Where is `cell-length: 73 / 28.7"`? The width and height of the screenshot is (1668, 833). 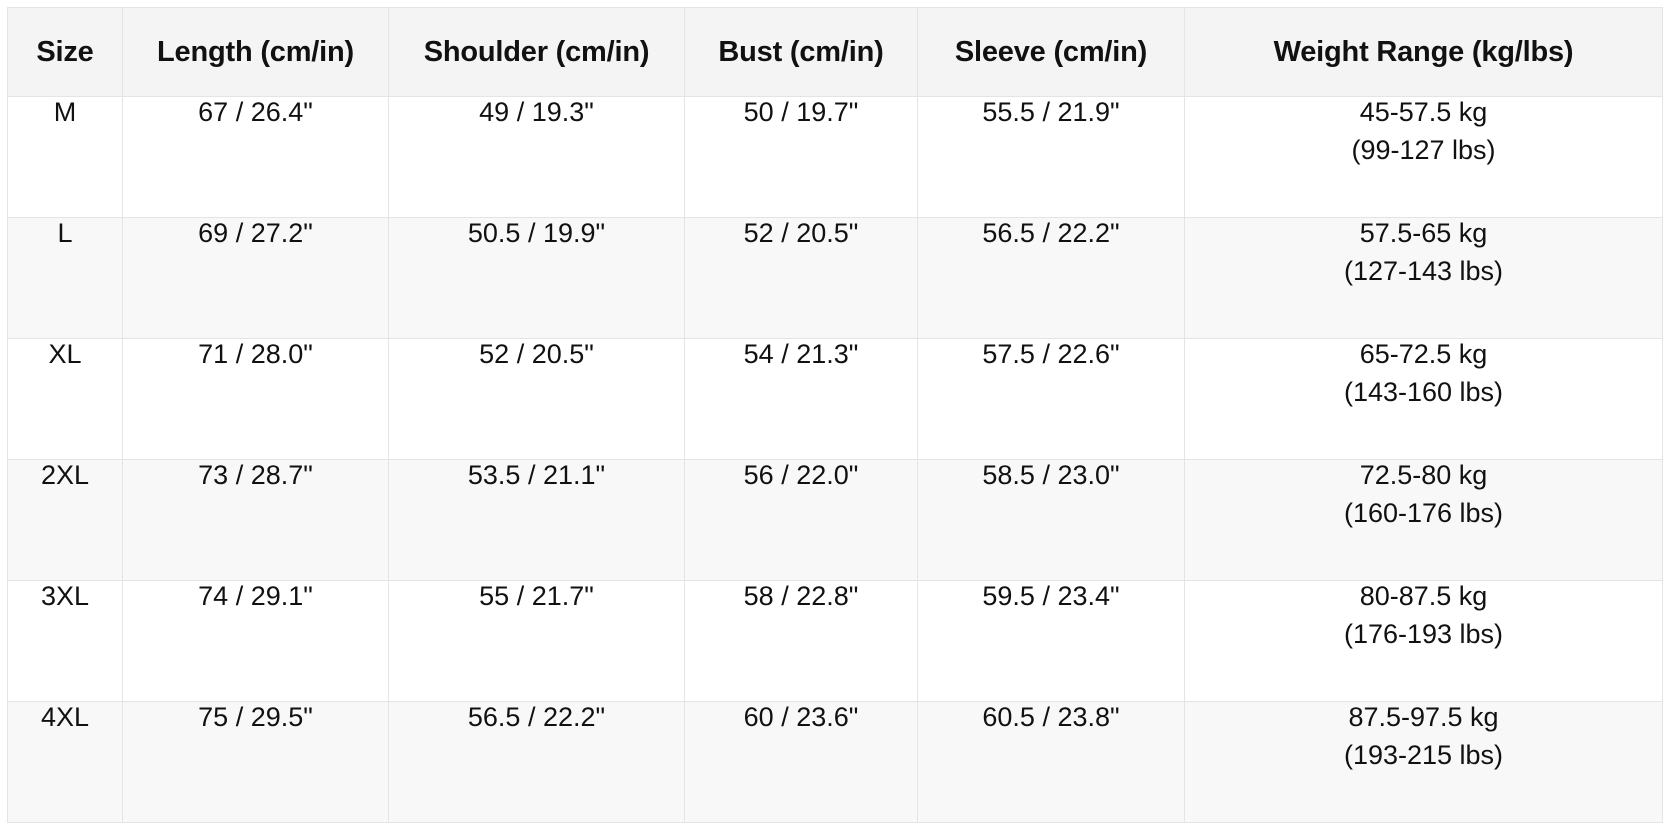 cell-length: 73 / 28.7" is located at coordinates (255, 520).